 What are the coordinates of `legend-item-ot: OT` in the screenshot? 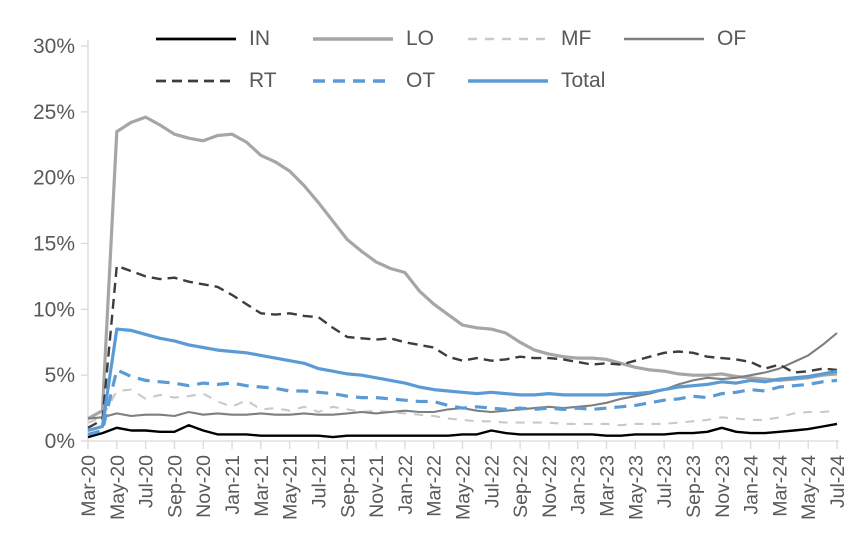 It's located at (373, 81).